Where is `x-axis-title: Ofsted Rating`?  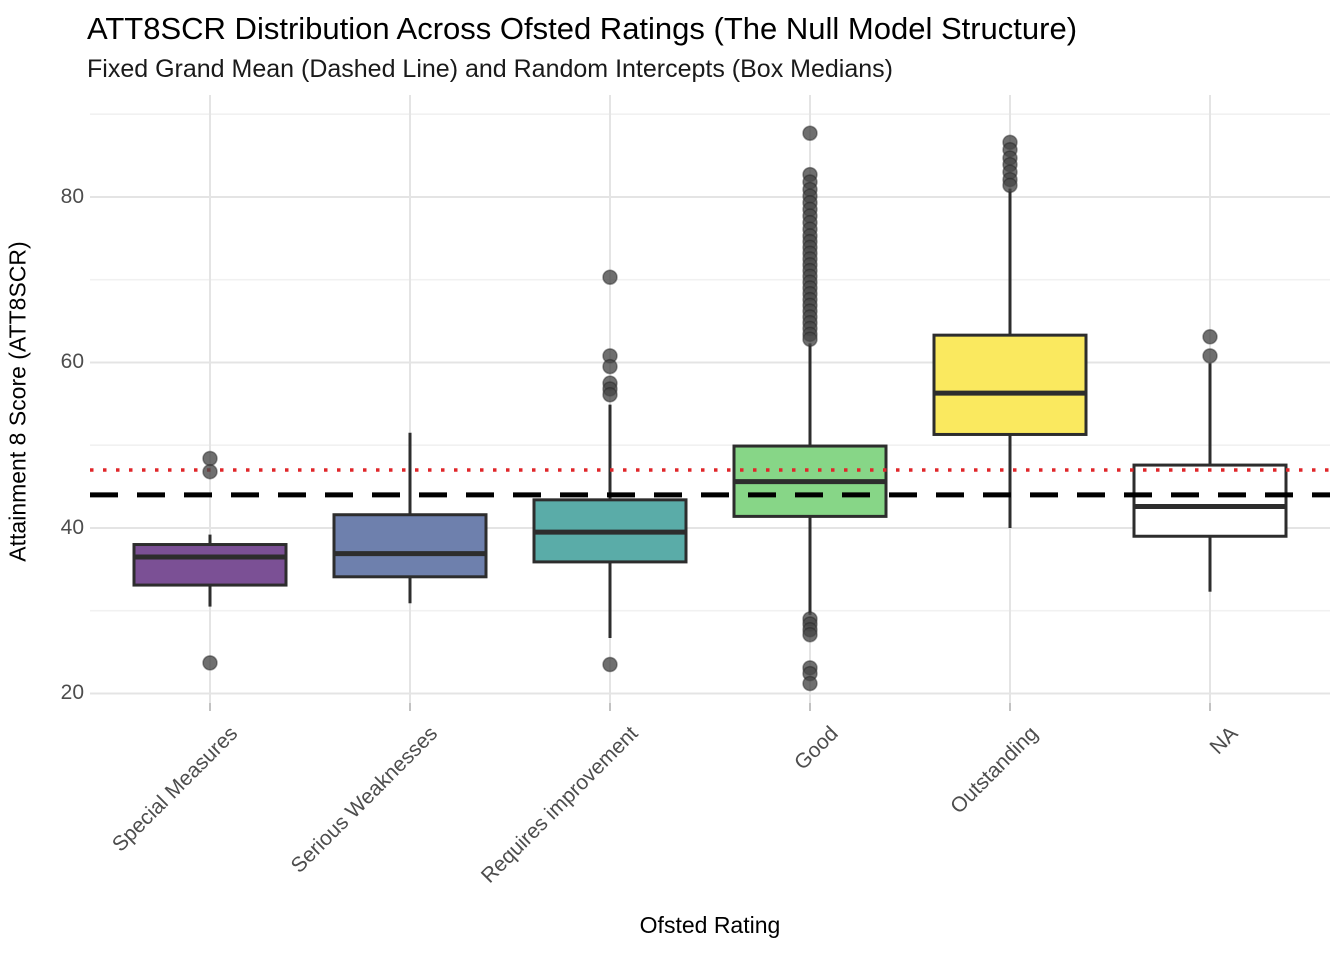
x-axis-title: Ofsted Rating is located at coordinates (710, 925).